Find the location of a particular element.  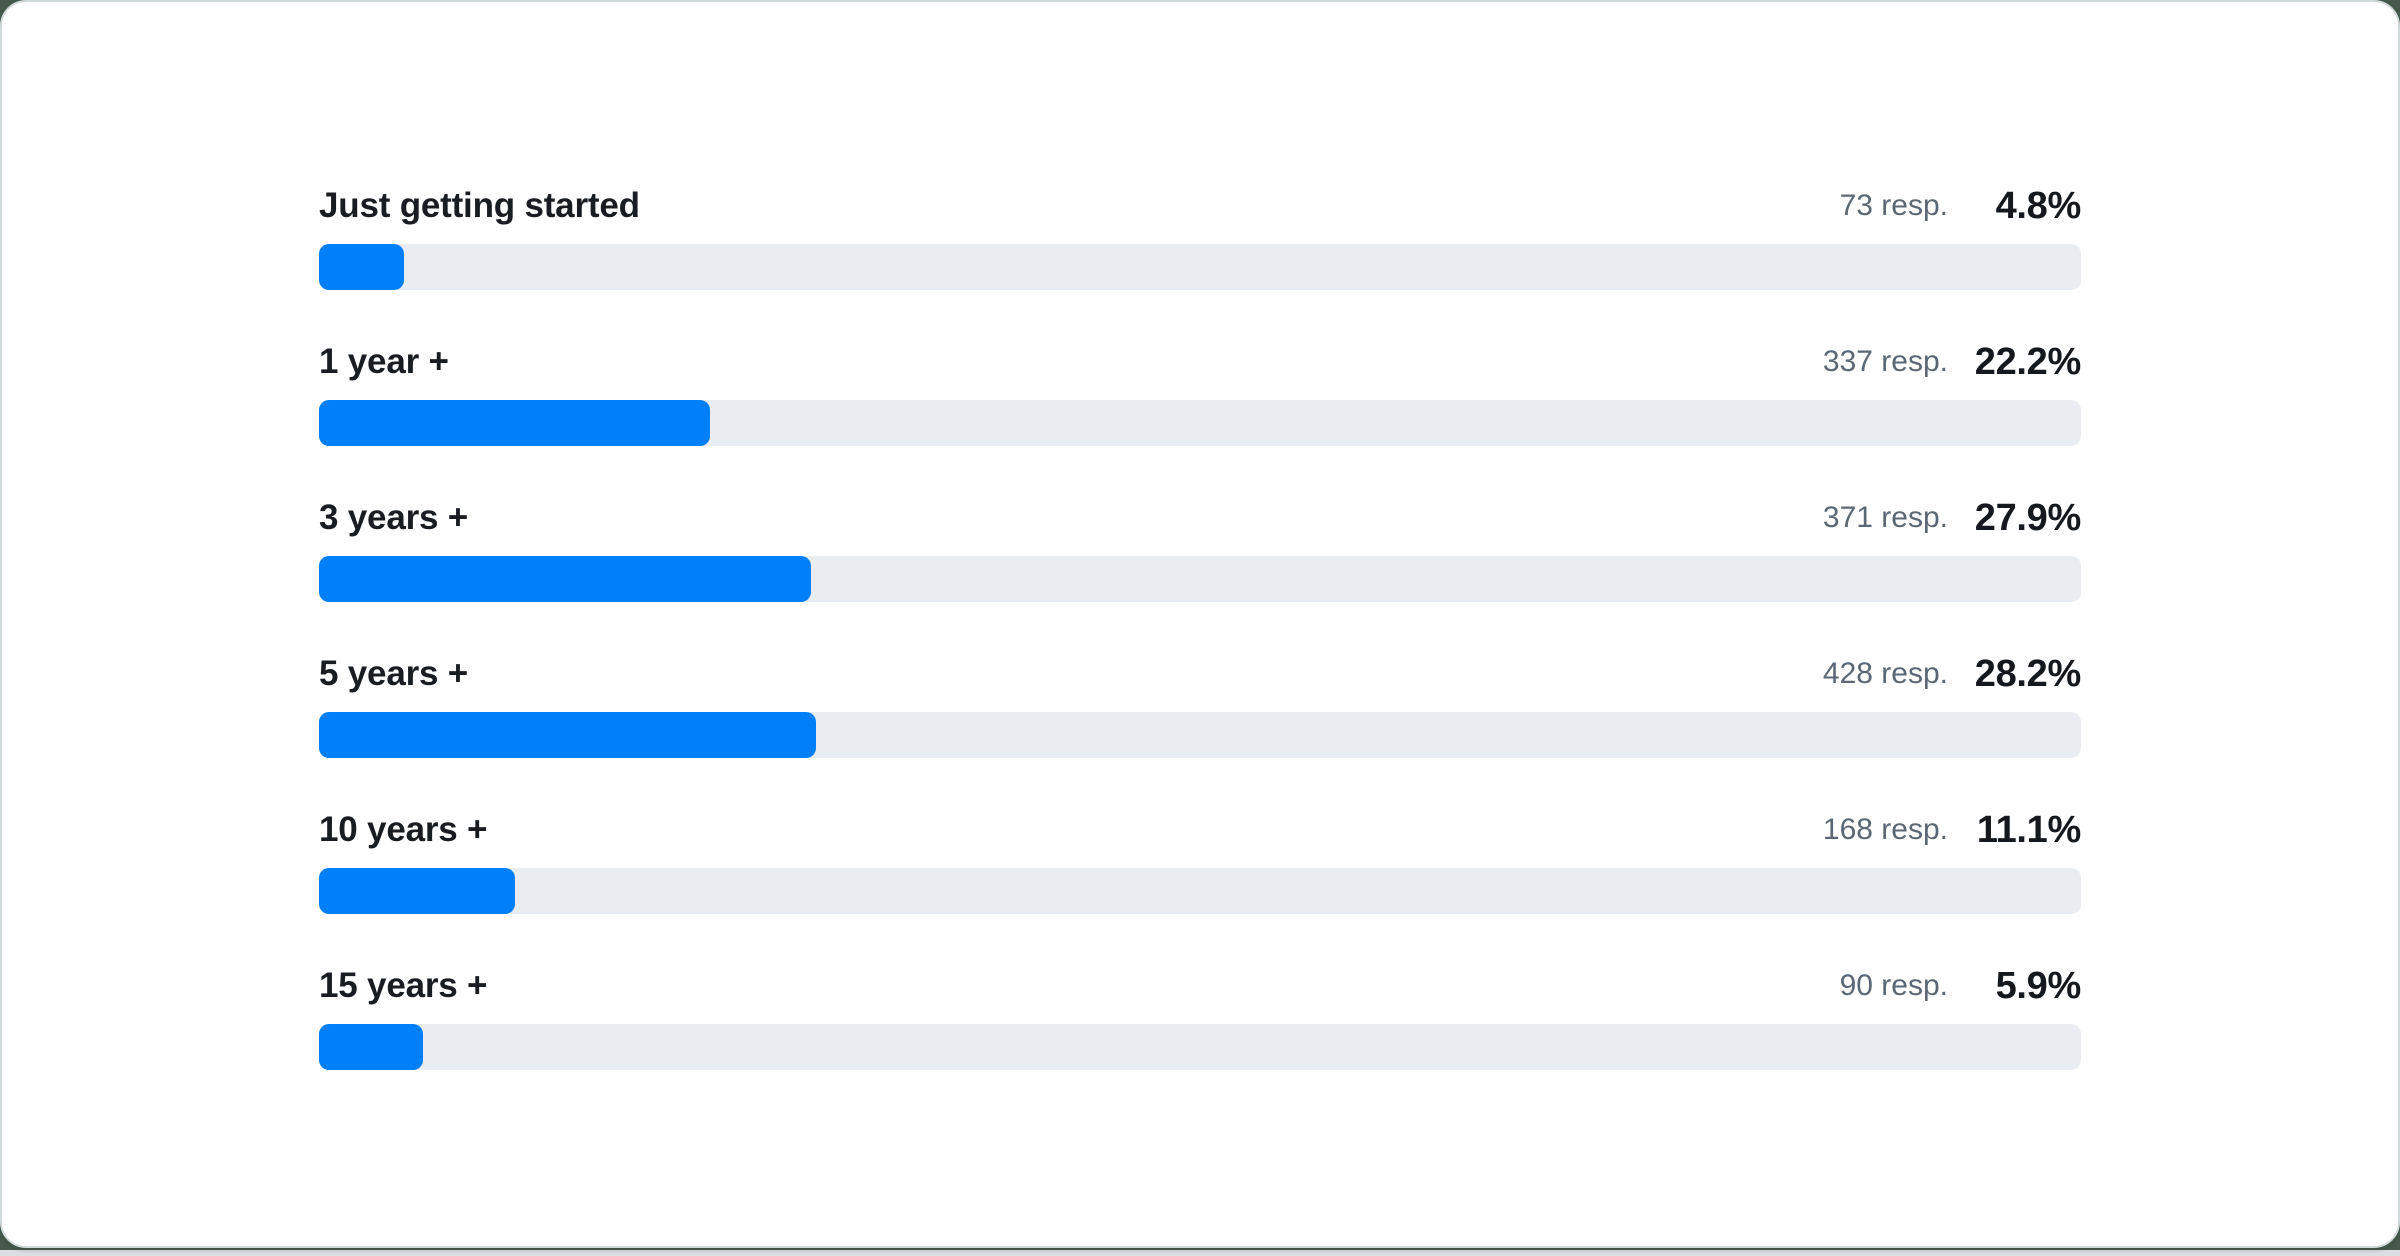

answer-label: Just getting started is located at coordinates (479, 205).